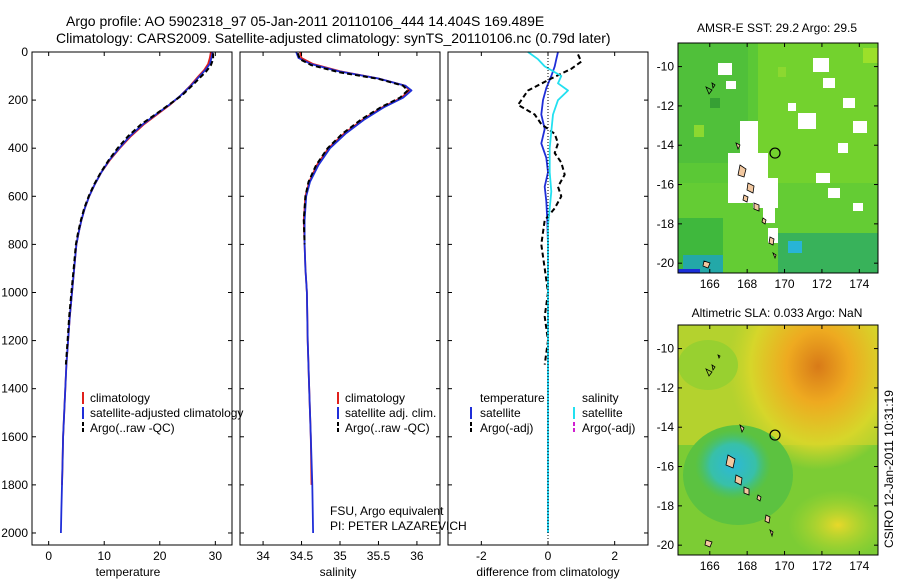  What do you see at coordinates (506, 428) in the screenshot?
I see `legend-temp-argo-label: Argo(-adj)` at bounding box center [506, 428].